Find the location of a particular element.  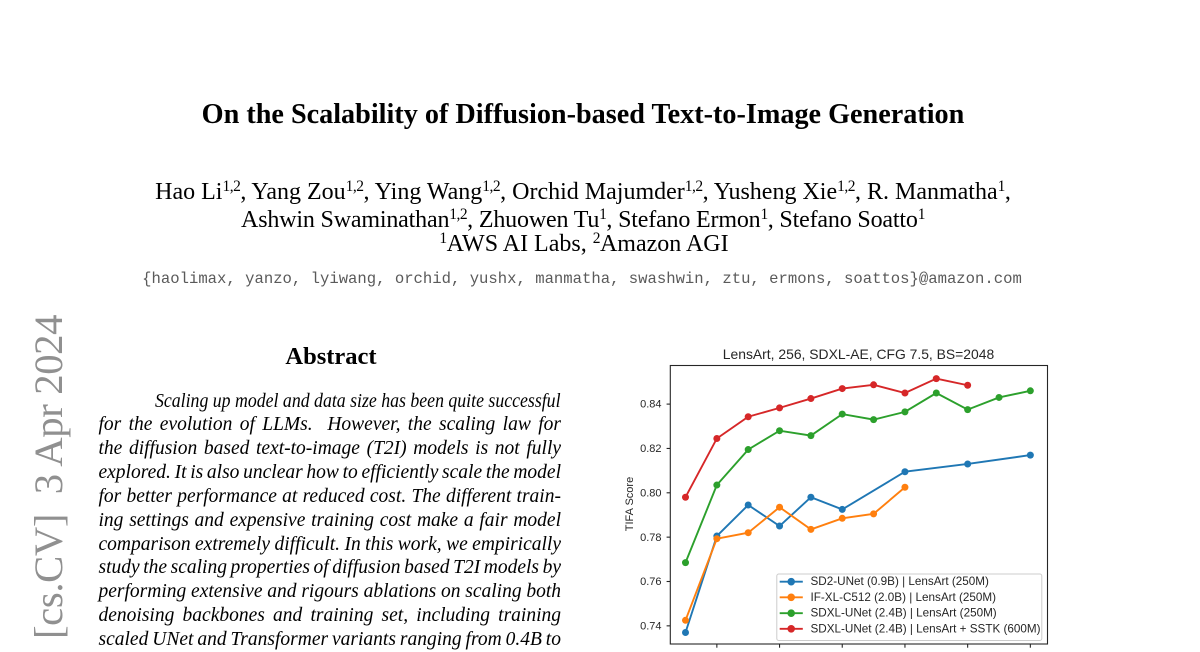

svg-text: 0.78 is located at coordinates (650, 538).